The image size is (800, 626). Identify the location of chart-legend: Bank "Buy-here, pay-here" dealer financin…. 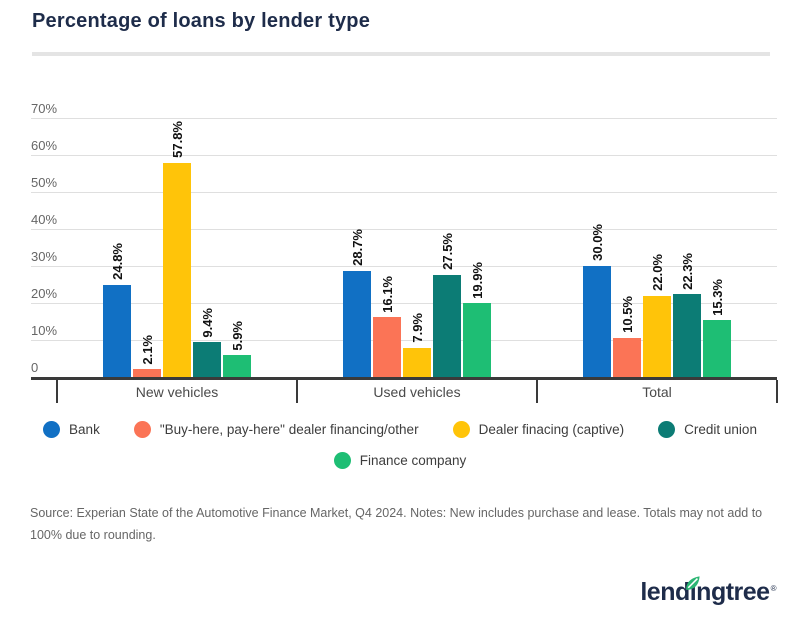
(400, 452).